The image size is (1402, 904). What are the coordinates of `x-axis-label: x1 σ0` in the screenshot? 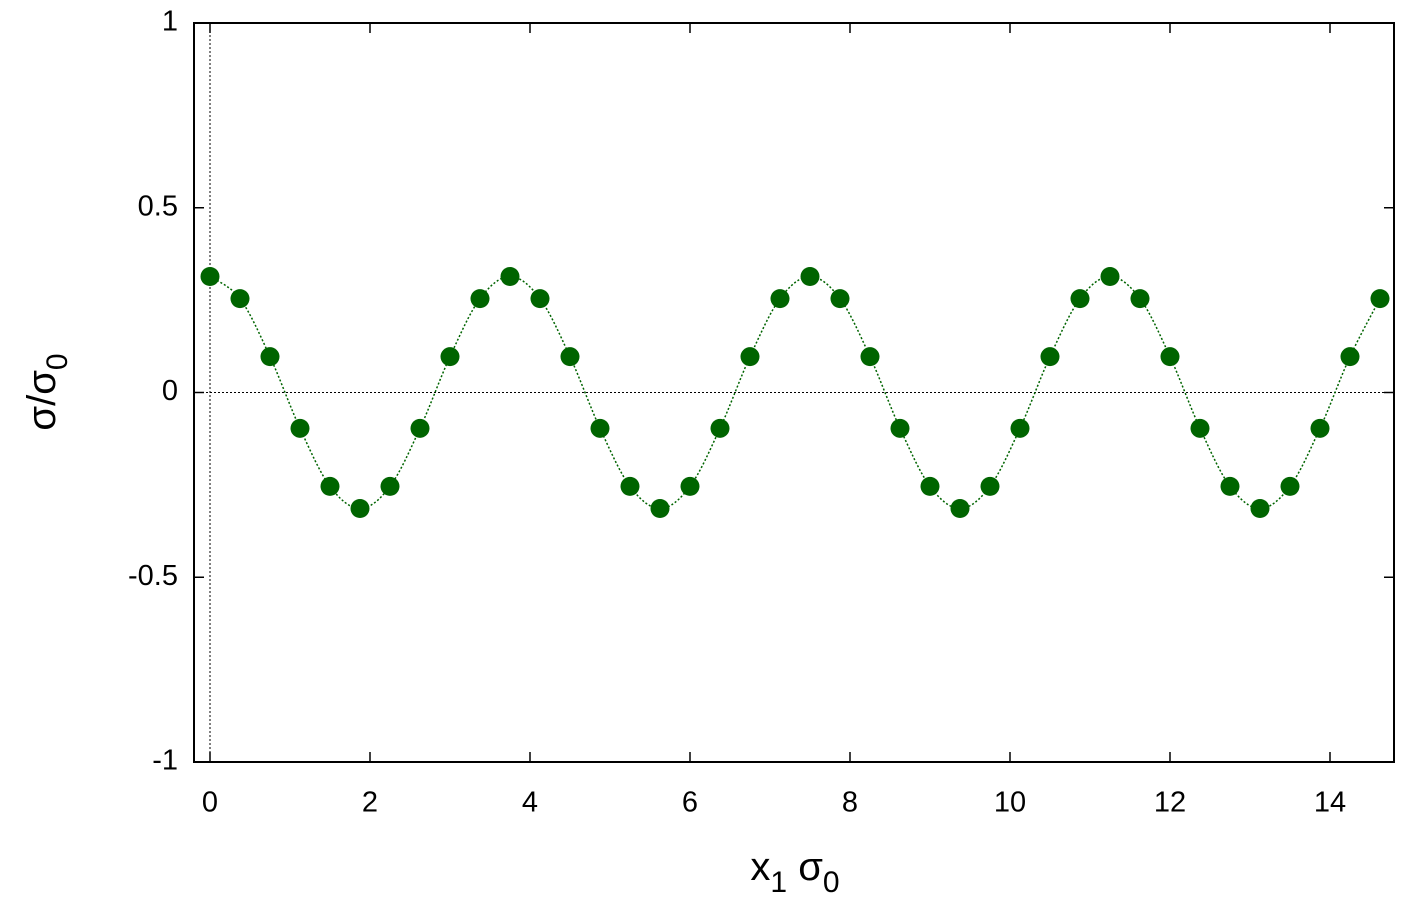 It's located at (794, 872).